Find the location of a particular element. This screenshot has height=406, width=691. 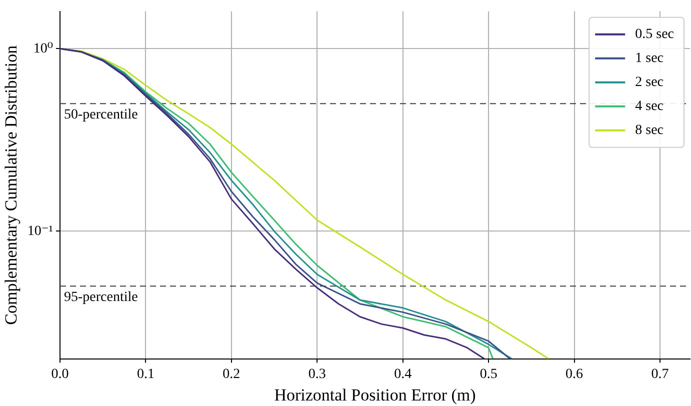

ref-line-label: 95-percentile is located at coordinates (101, 297).